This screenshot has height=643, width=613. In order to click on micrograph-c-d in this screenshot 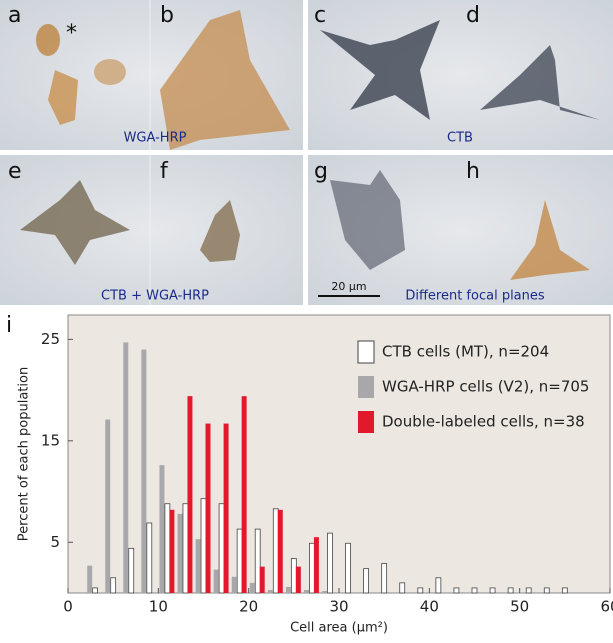, I will do `click(460, 75)`.